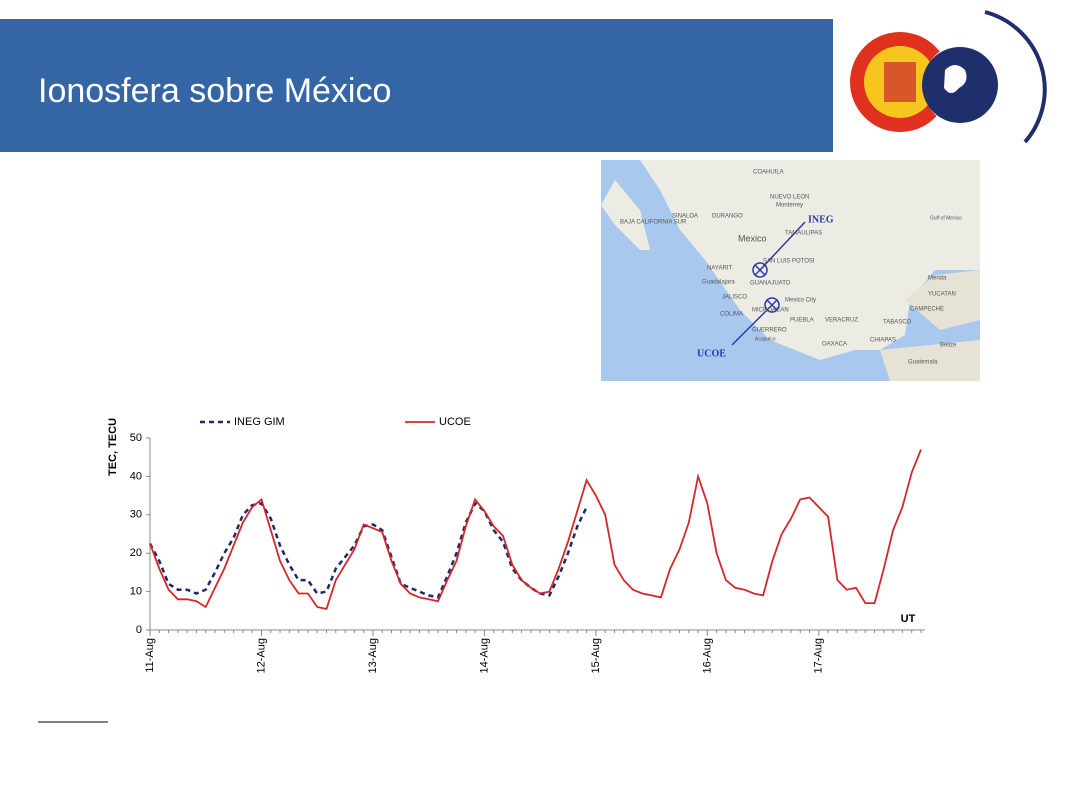 Image resolution: width=1080 pixels, height=810 pixels. I want to click on y-tick-label: 40, so click(136, 476).